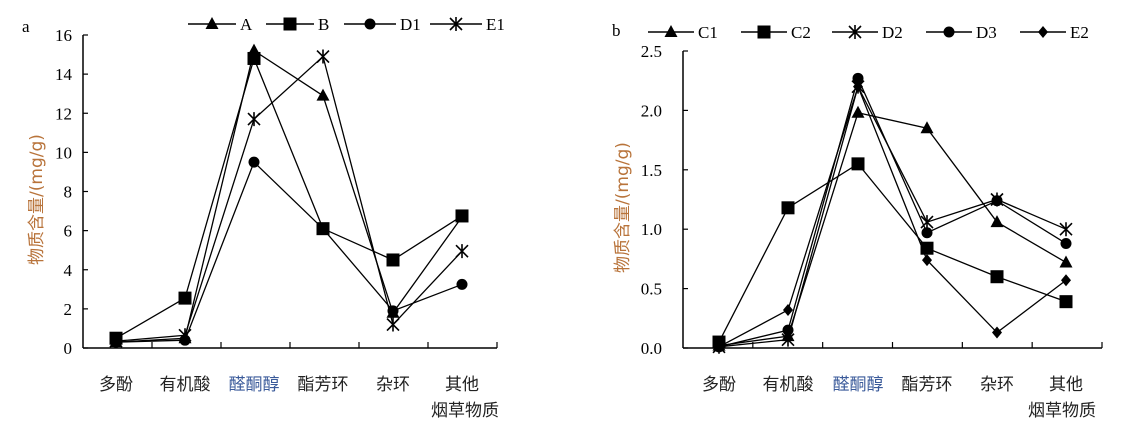 The width and height of the screenshot is (1136, 427). Describe the element at coordinates (64, 74) in the screenshot. I see `y-tick-label: 14` at that location.